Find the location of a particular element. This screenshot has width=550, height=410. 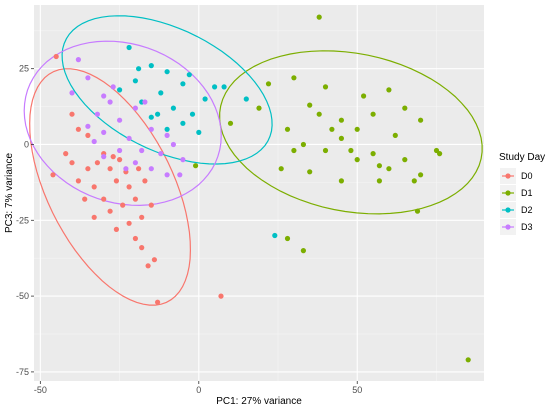

y-tick-label: -25 is located at coordinates (22, 220).